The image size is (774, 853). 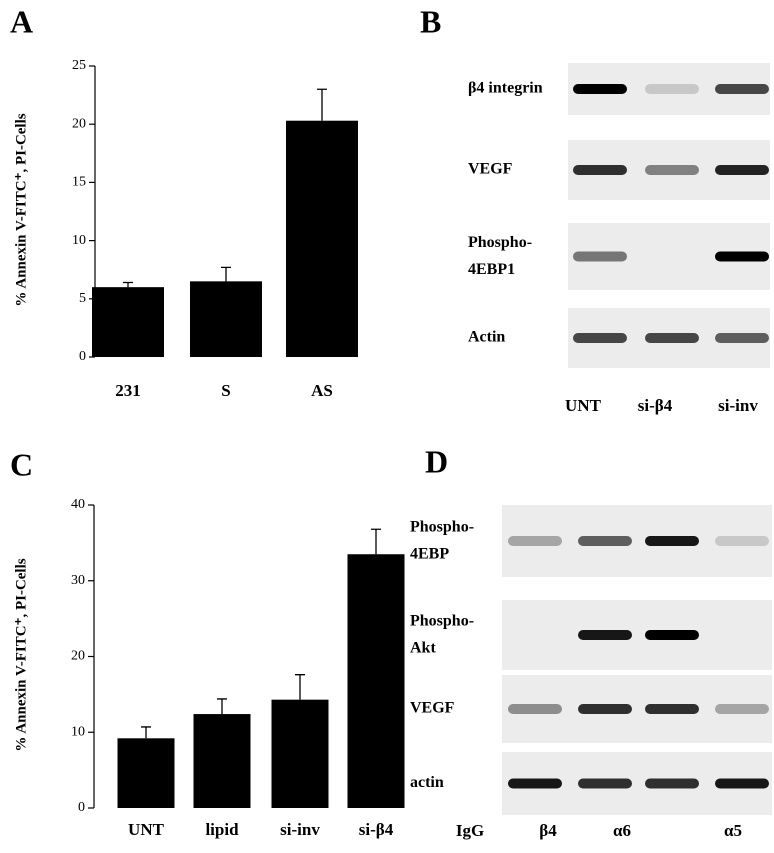 What do you see at coordinates (78, 580) in the screenshot?
I see `y-tick-label: 30` at bounding box center [78, 580].